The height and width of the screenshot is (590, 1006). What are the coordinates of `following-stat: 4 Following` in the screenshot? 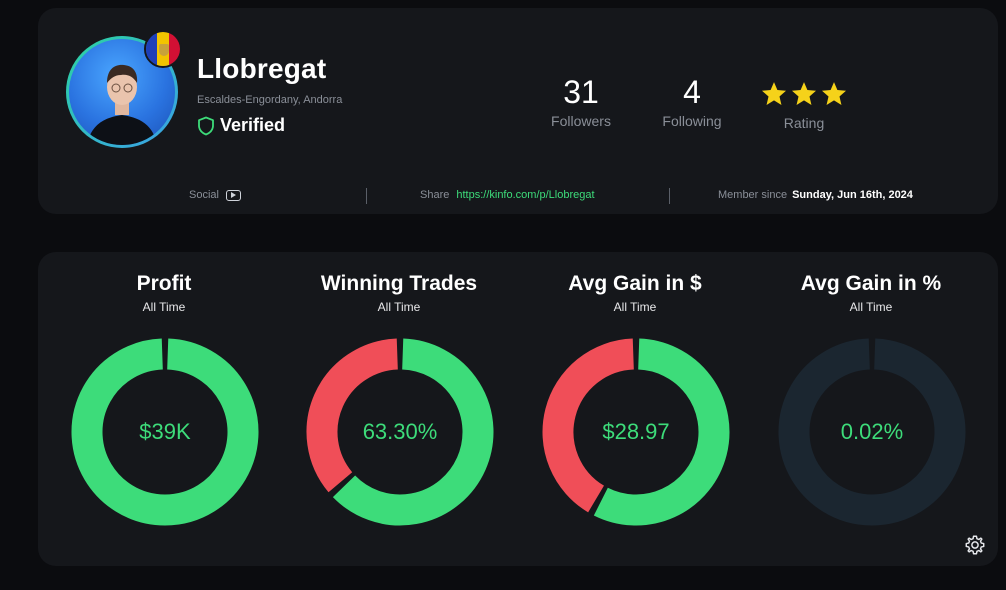 It's located at (692, 101).